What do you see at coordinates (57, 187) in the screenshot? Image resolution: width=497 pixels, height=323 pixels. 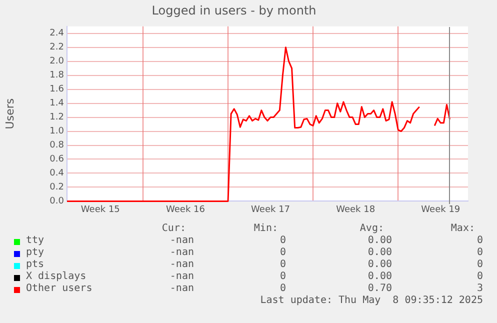 I see `y-tick-label: 0.2` at bounding box center [57, 187].